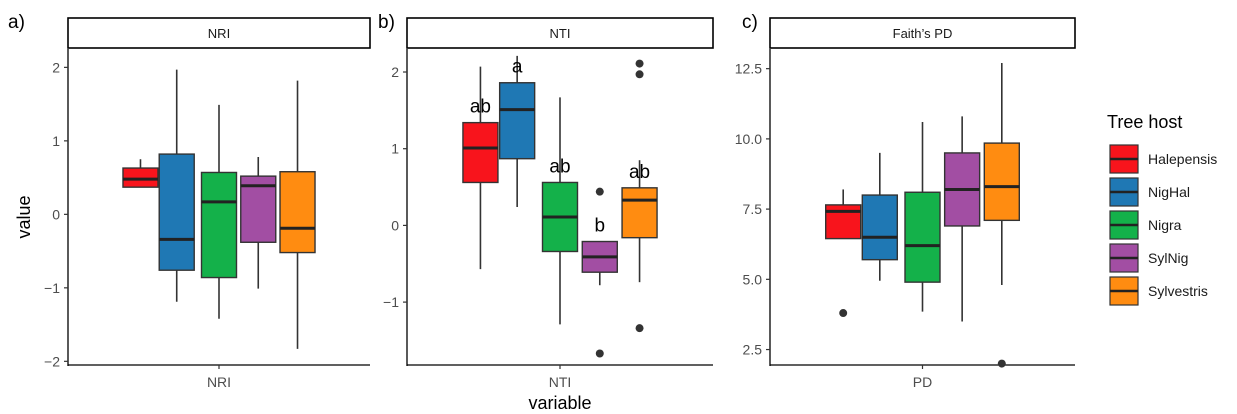  Describe the element at coordinates (517, 67) in the screenshot. I see `significance-letter: a` at that location.